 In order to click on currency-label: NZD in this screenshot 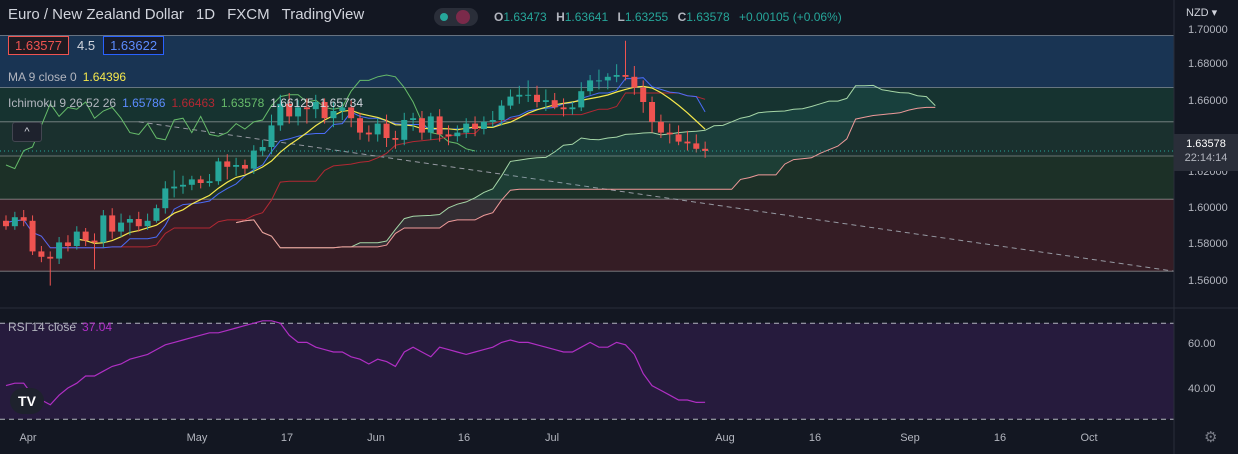, I will do `click(1197, 13)`.